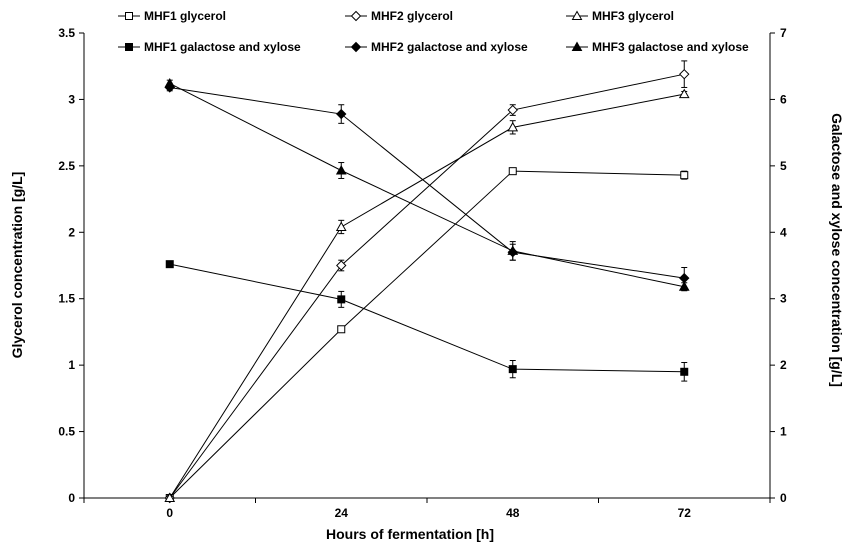  I want to click on legend-label: MHF3 galactose and xylose, so click(670, 47).